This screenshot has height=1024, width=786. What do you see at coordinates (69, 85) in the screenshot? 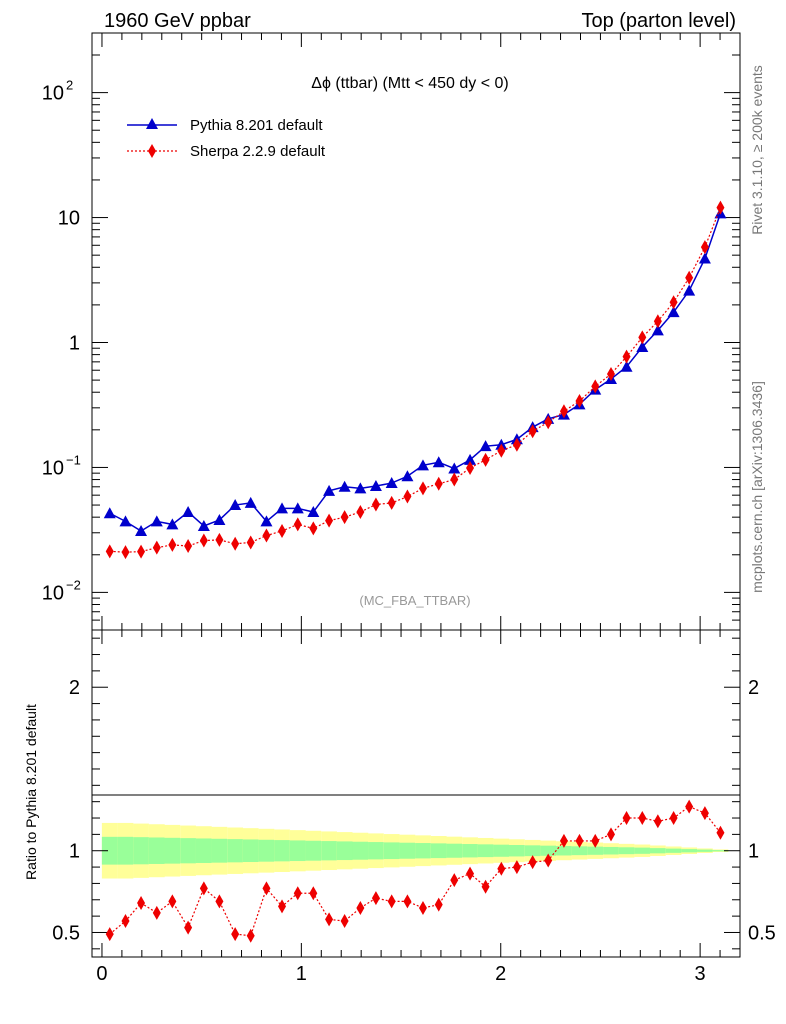
I see `y-tick-exponent: 2` at bounding box center [69, 85].